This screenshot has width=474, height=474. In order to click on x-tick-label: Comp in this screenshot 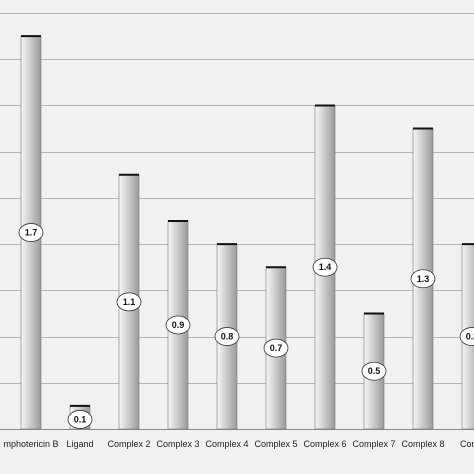, I will do `click(467, 444)`.